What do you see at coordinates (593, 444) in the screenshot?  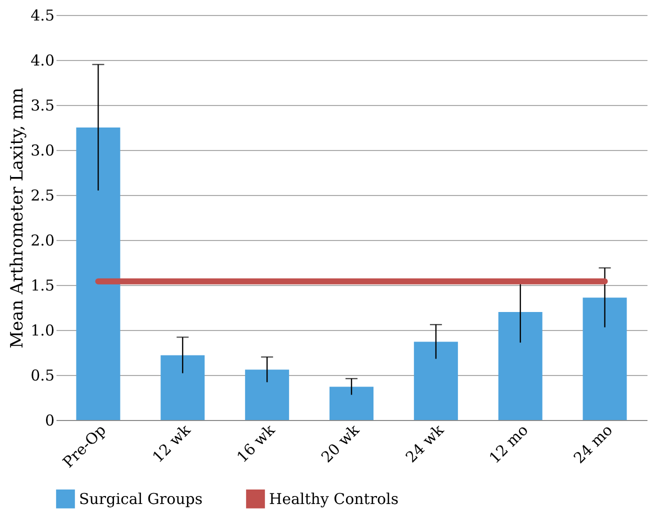 I see `x-tick-label: 24 mo` at bounding box center [593, 444].